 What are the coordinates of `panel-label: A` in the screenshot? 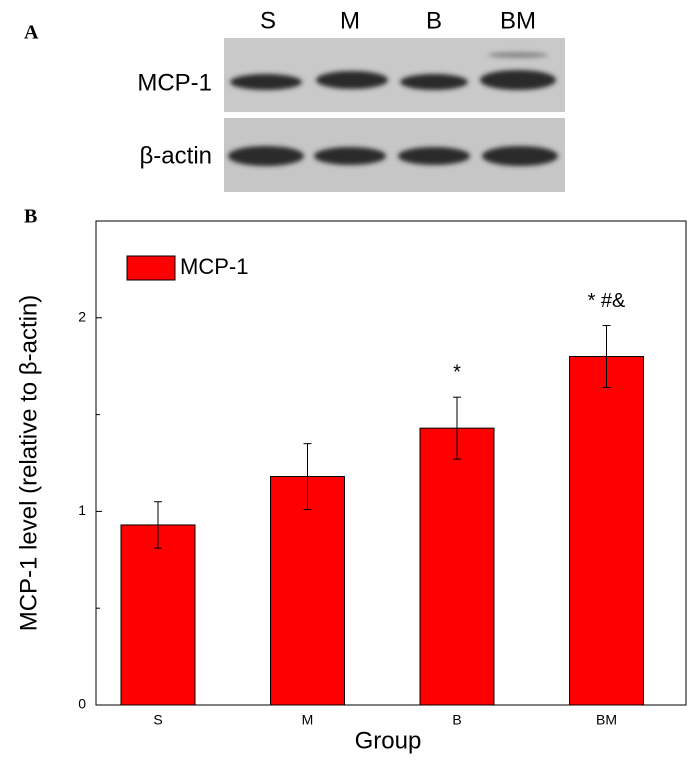 It's located at (31, 33).